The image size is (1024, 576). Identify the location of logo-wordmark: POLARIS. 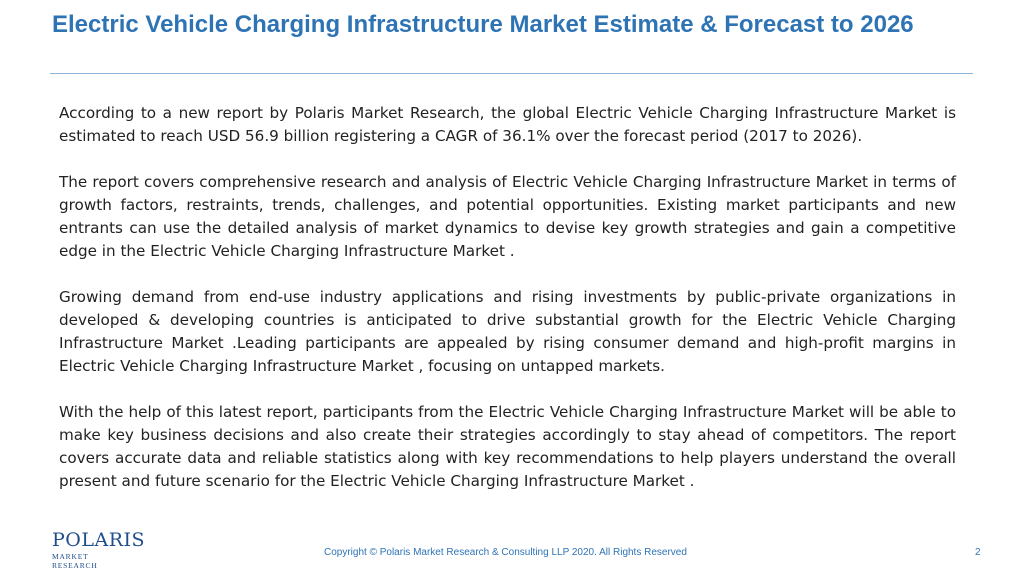
(99, 540).